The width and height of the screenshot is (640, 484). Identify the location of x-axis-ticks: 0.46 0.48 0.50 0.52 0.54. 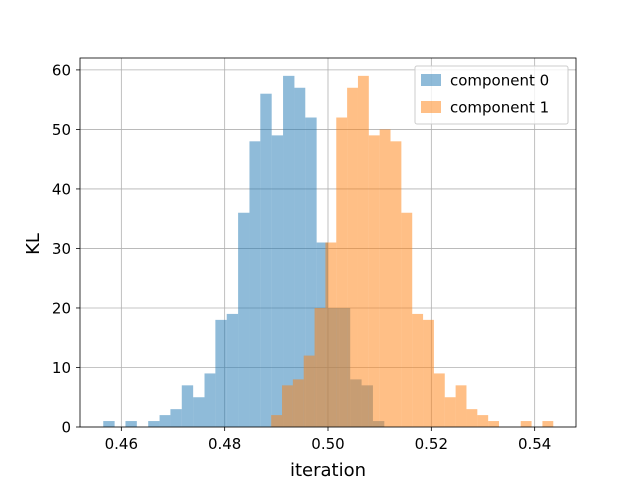
(328, 440).